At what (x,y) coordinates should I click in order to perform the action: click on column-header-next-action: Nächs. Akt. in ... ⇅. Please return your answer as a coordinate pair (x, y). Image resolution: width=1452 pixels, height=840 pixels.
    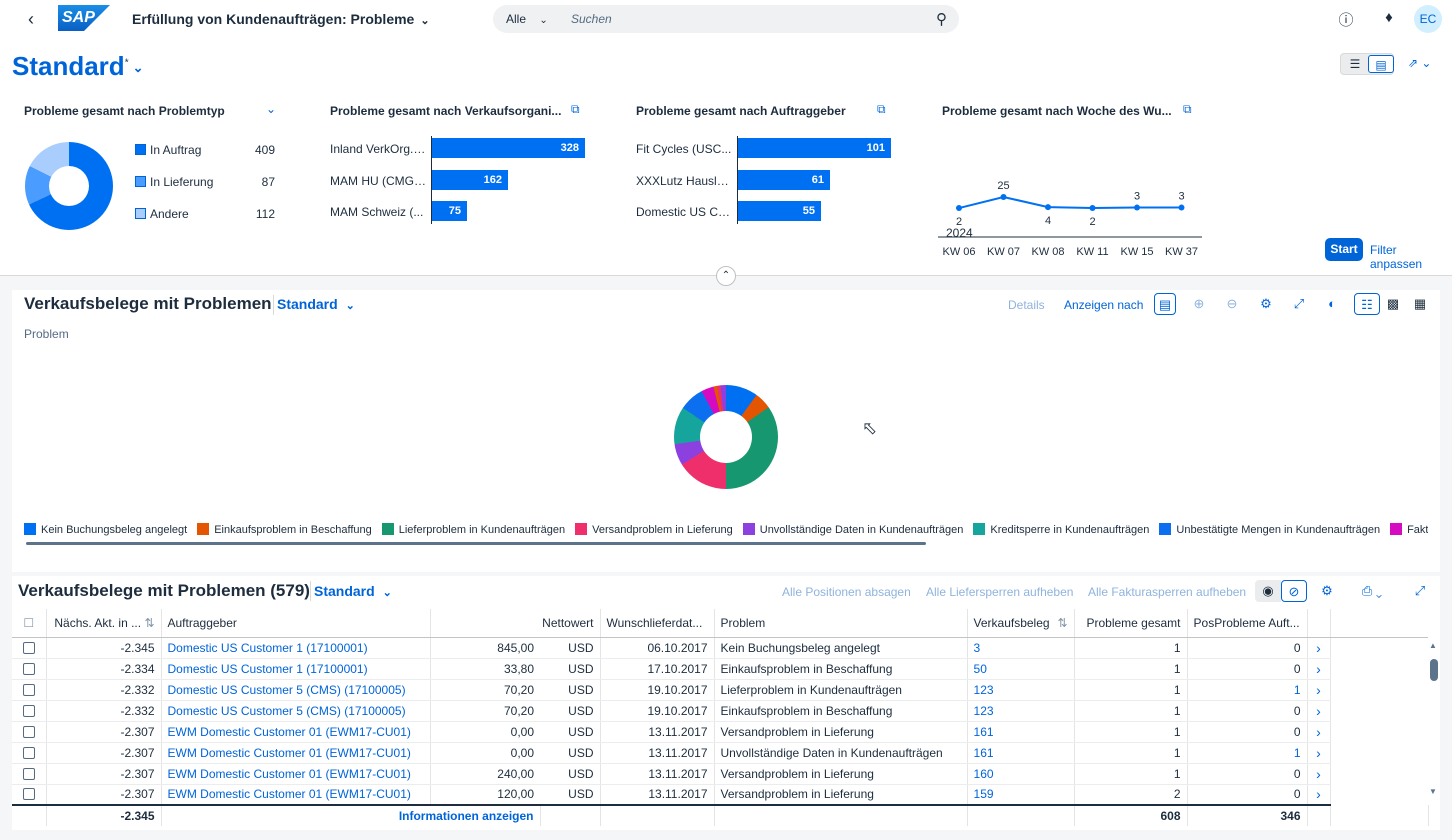
    Looking at the image, I should click on (104, 623).